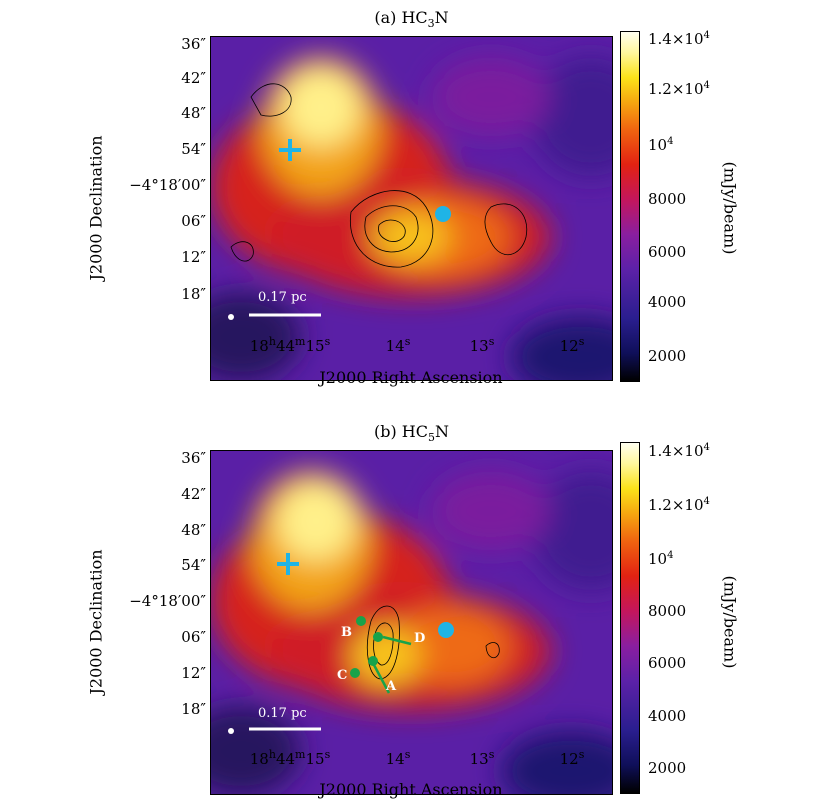 The image size is (830, 812). Describe the element at coordinates (346, 632) in the screenshot. I see `core-label: B` at that location.